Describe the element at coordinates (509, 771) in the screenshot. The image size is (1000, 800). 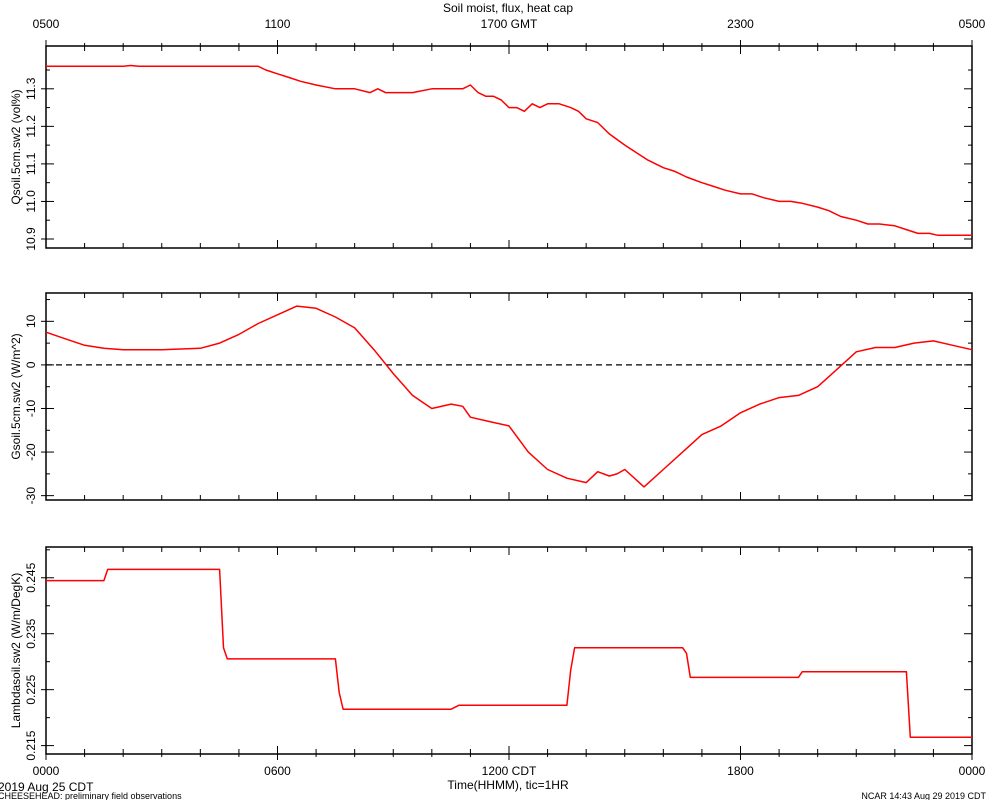
I see `bottom-x-tick-label: 1200 CDT` at that location.